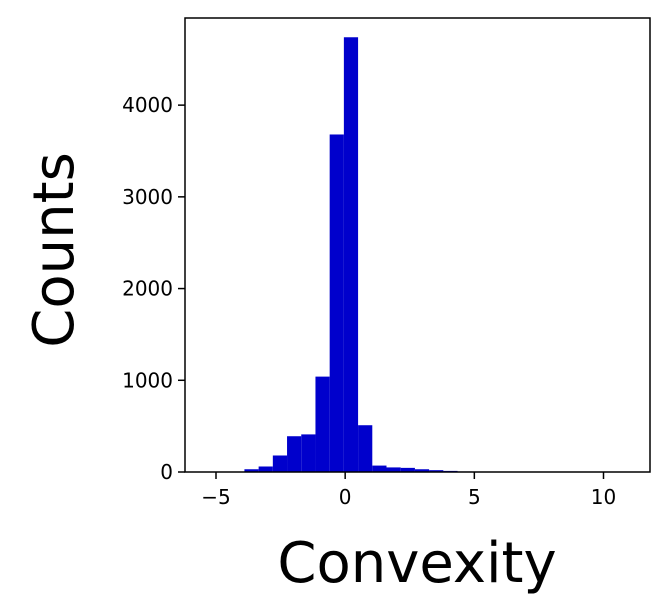  I want to click on x-tick-label-1: 0, so click(345, 497).